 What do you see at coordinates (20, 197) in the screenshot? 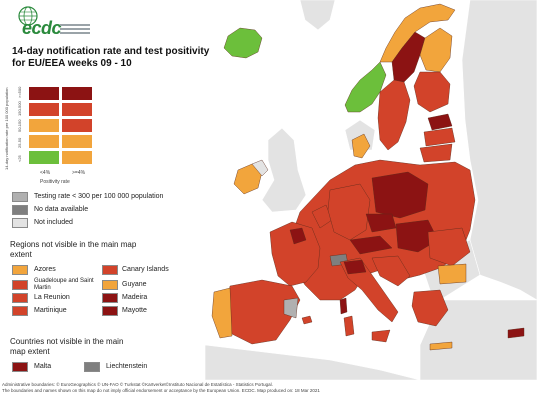
I see `swatch-testing-rate` at bounding box center [20, 197].